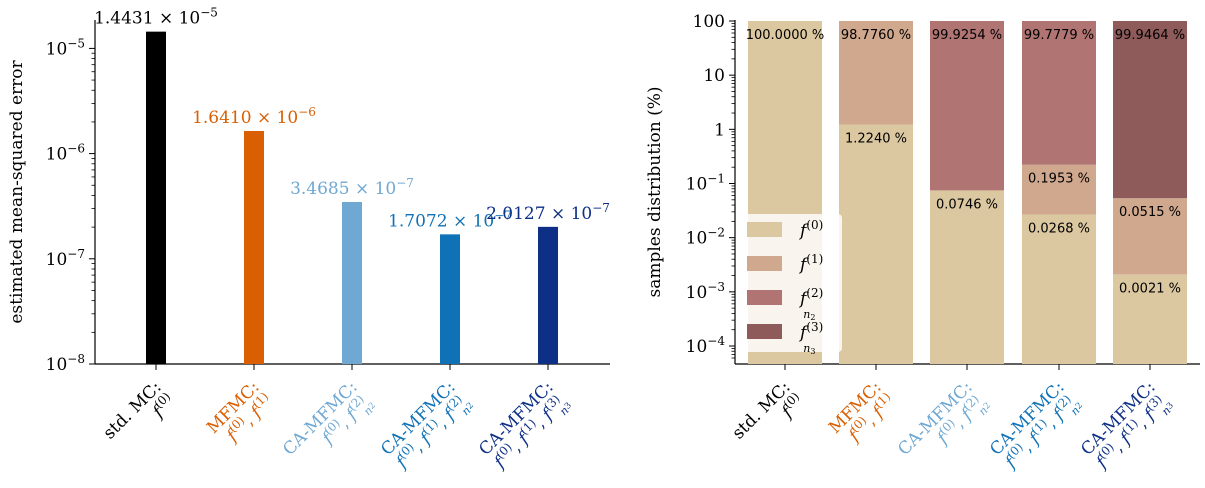 The image size is (1205, 488). Describe the element at coordinates (65, 258) in the screenshot. I see `y-tick-label: 10⁻⁷` at that location.